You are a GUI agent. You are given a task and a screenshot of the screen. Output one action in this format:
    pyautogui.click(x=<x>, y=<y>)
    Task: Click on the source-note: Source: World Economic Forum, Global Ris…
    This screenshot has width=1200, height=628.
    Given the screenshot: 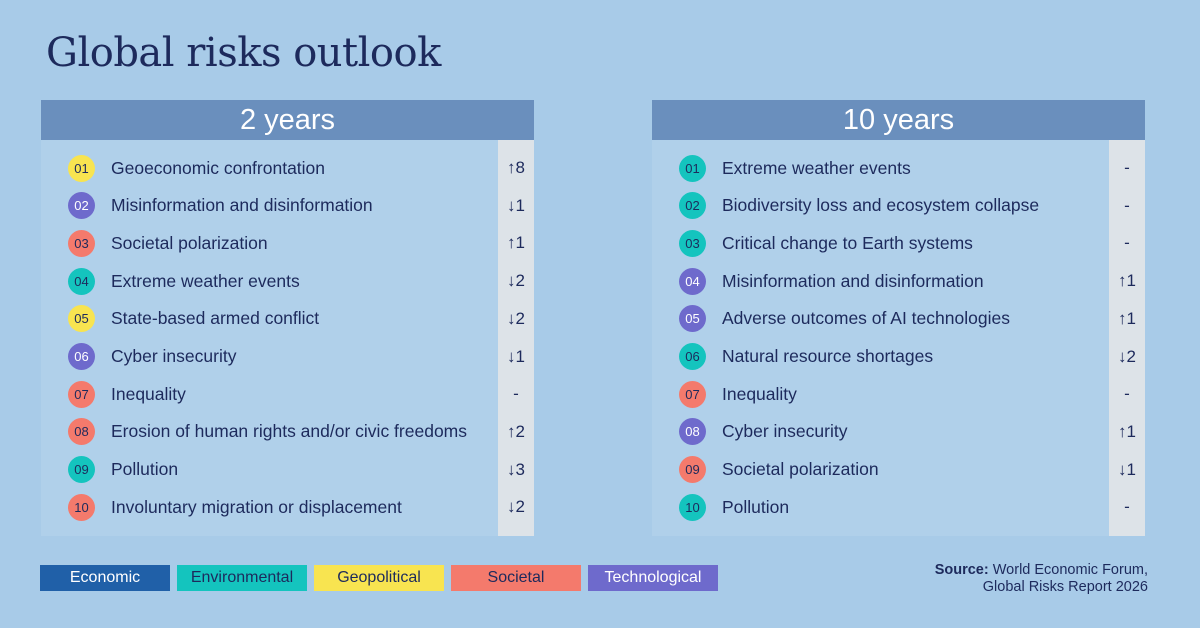 What is the action you would take?
    pyautogui.click(x=1041, y=579)
    